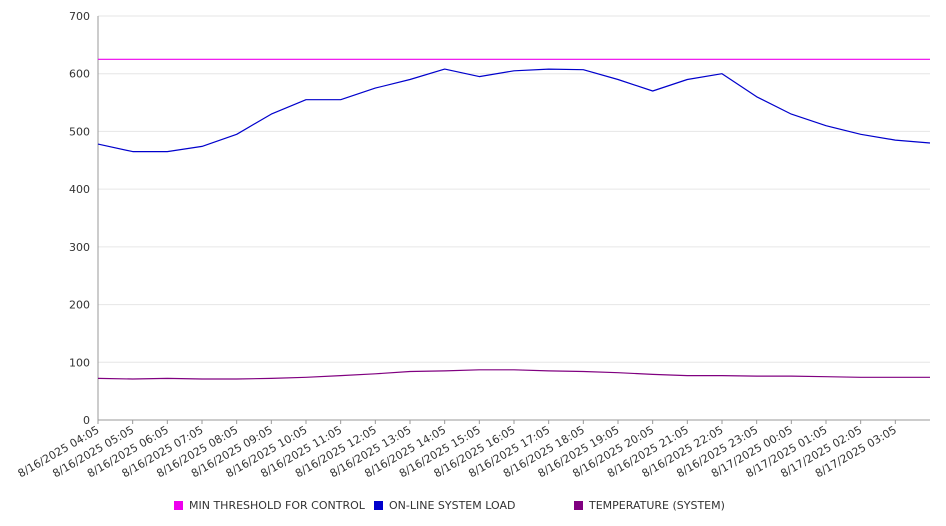 The width and height of the screenshot is (946, 526). What do you see at coordinates (79, 218) in the screenshot?
I see `y-axis-ticks: 0 100 200 300 400 500 600 700` at bounding box center [79, 218].